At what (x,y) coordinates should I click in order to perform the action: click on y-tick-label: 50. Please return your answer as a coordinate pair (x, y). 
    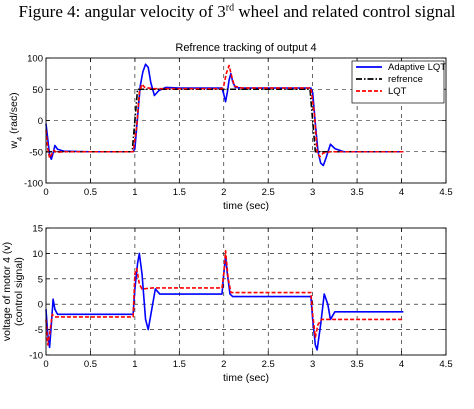
    Looking at the image, I should click on (37, 90).